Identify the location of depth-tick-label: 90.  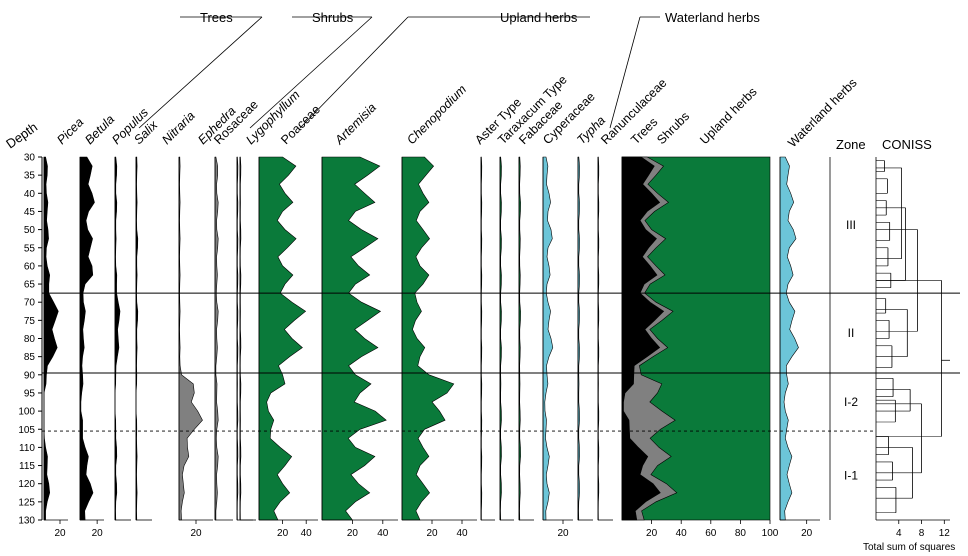
(30, 375).